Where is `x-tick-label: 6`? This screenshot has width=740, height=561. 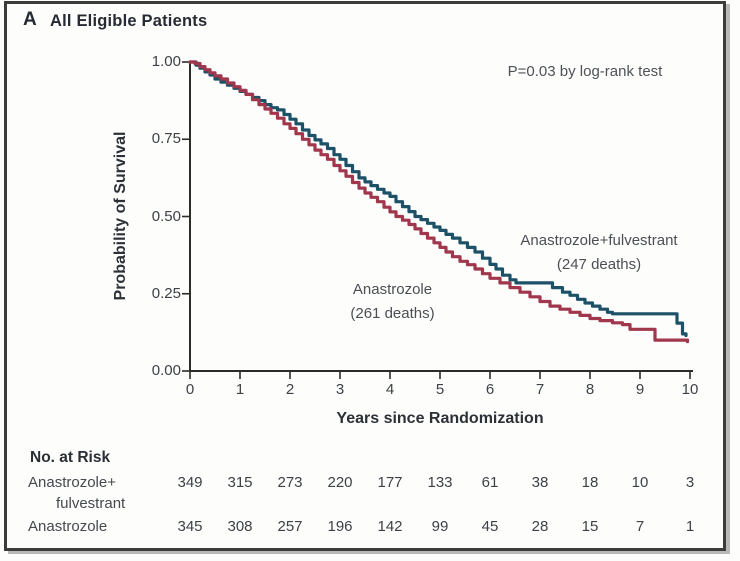
x-tick-label: 6 is located at coordinates (490, 389).